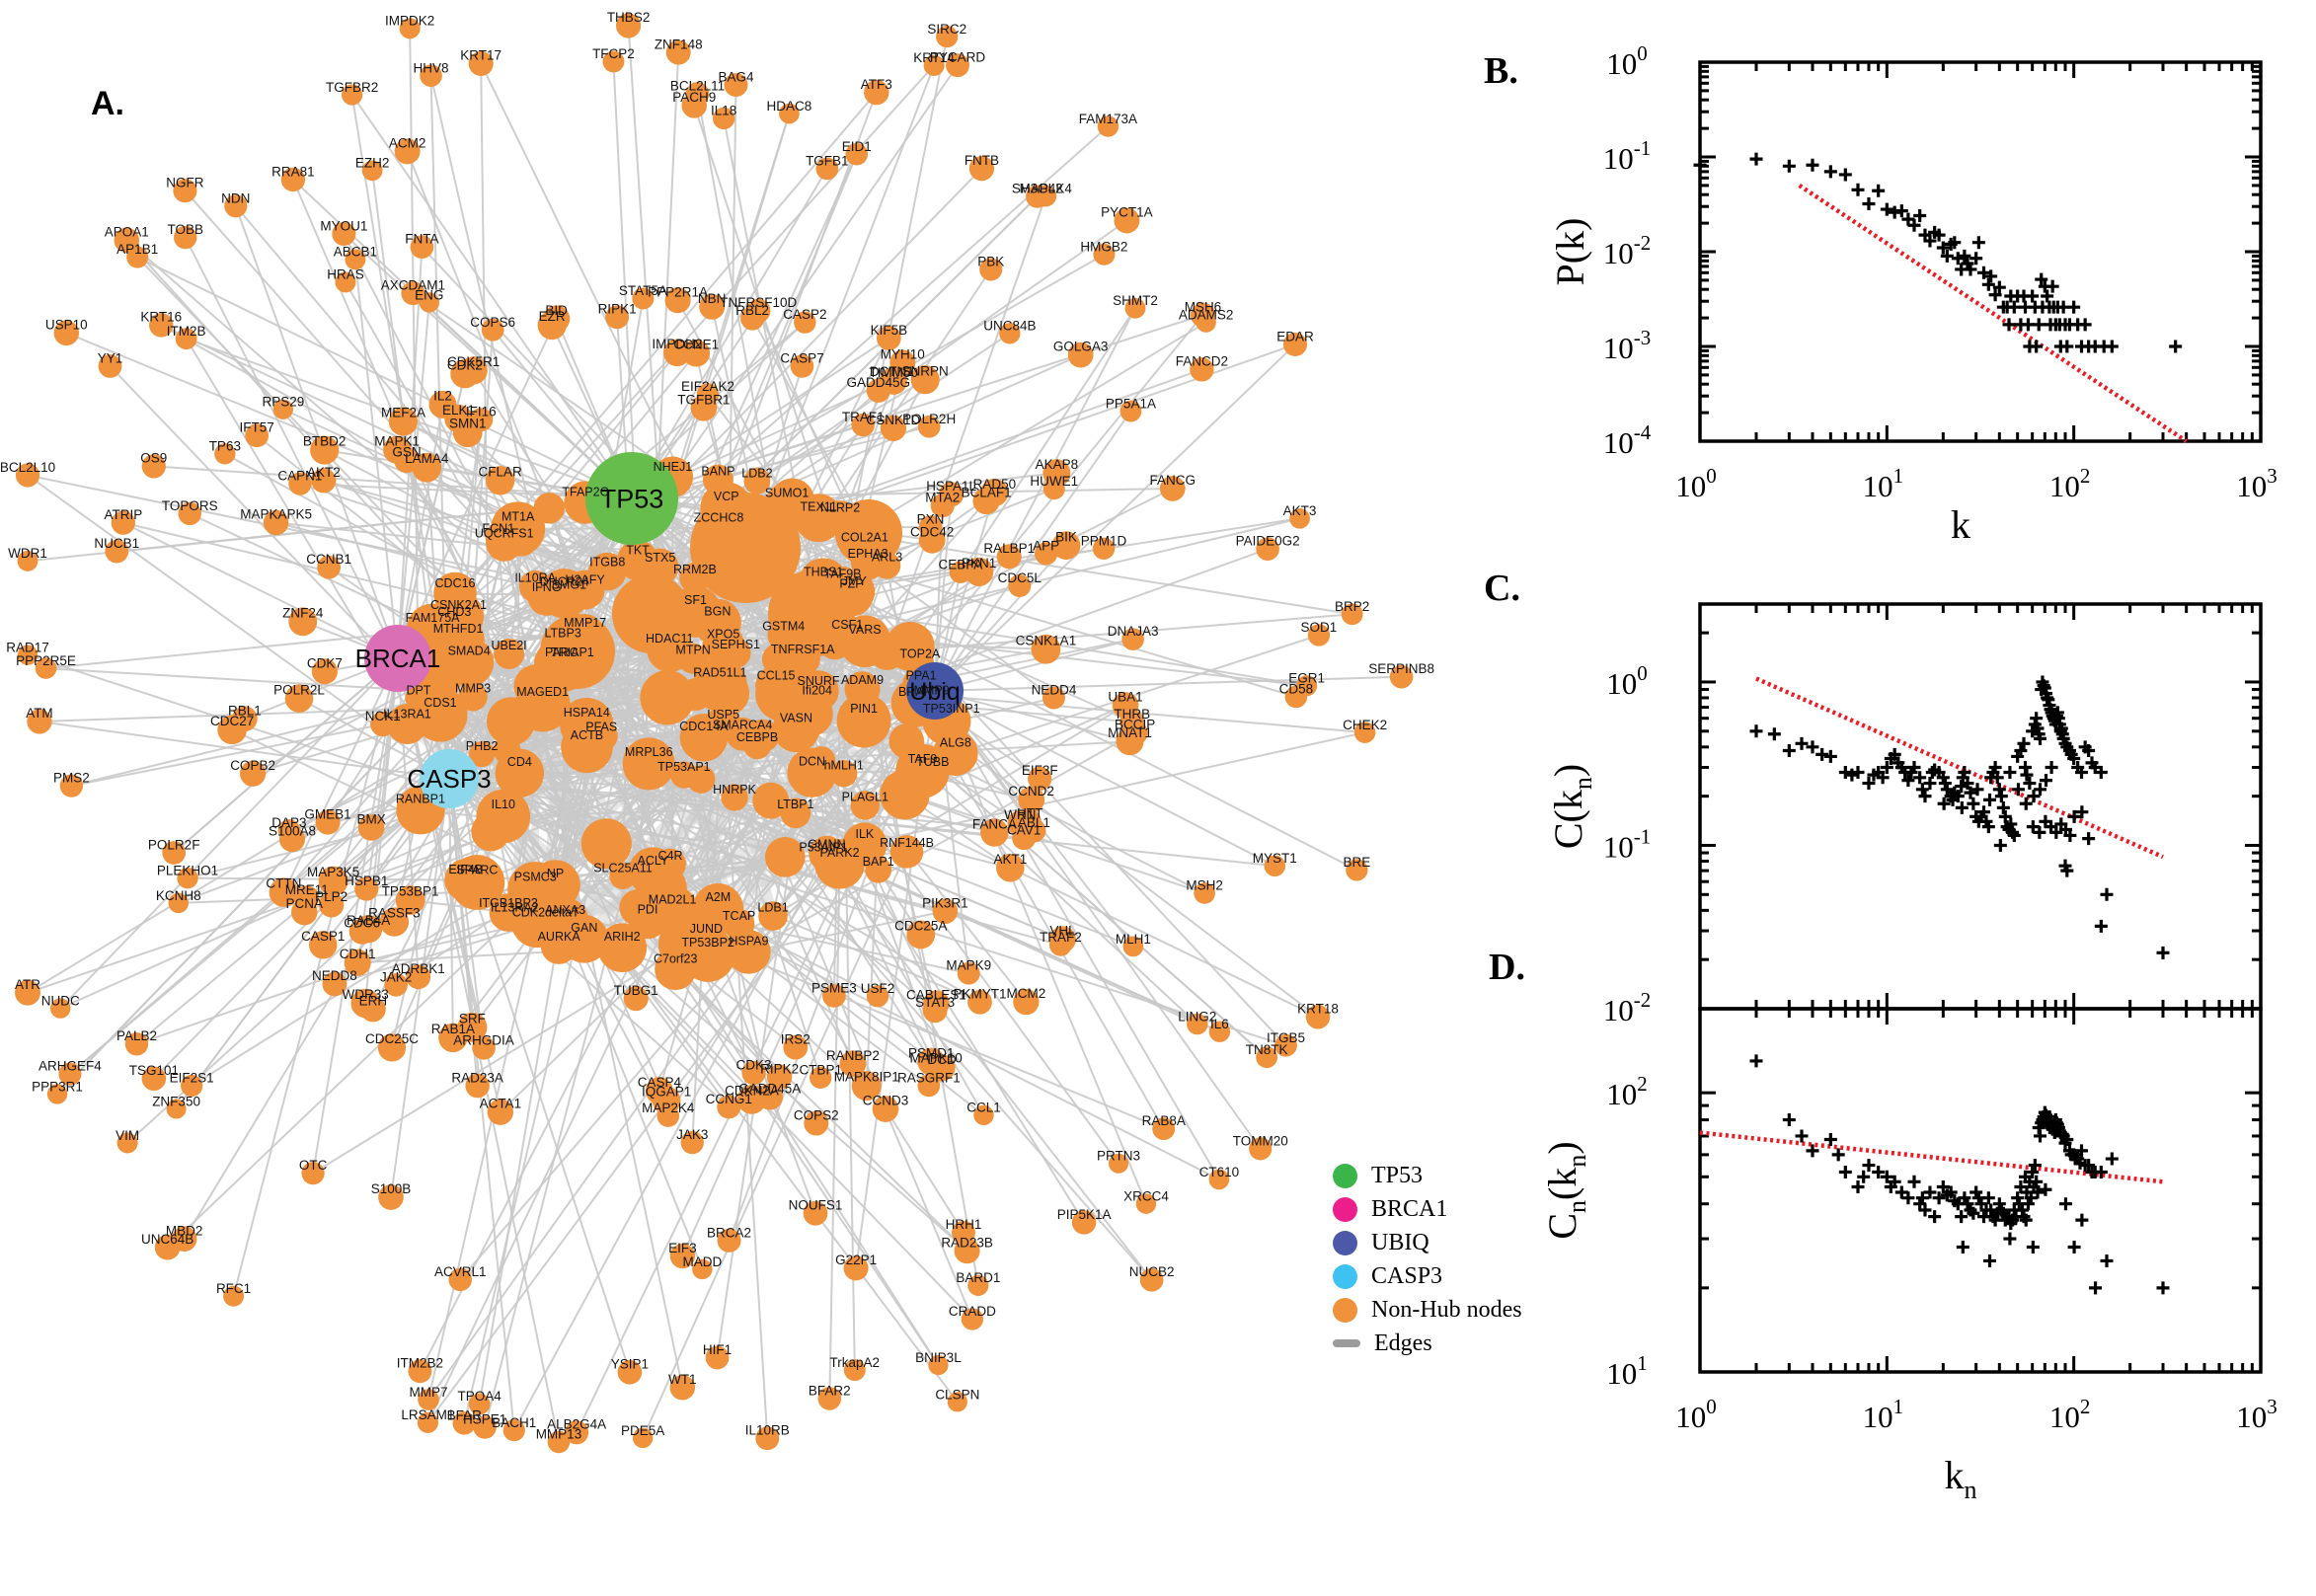  I want to click on plot-B: 10⁰ 10¹ 10² 10³ 10⁰ 10⁻¹ 10⁻² 10⁻³ 10⁻⁴ k P(k), so click(1912, 294).